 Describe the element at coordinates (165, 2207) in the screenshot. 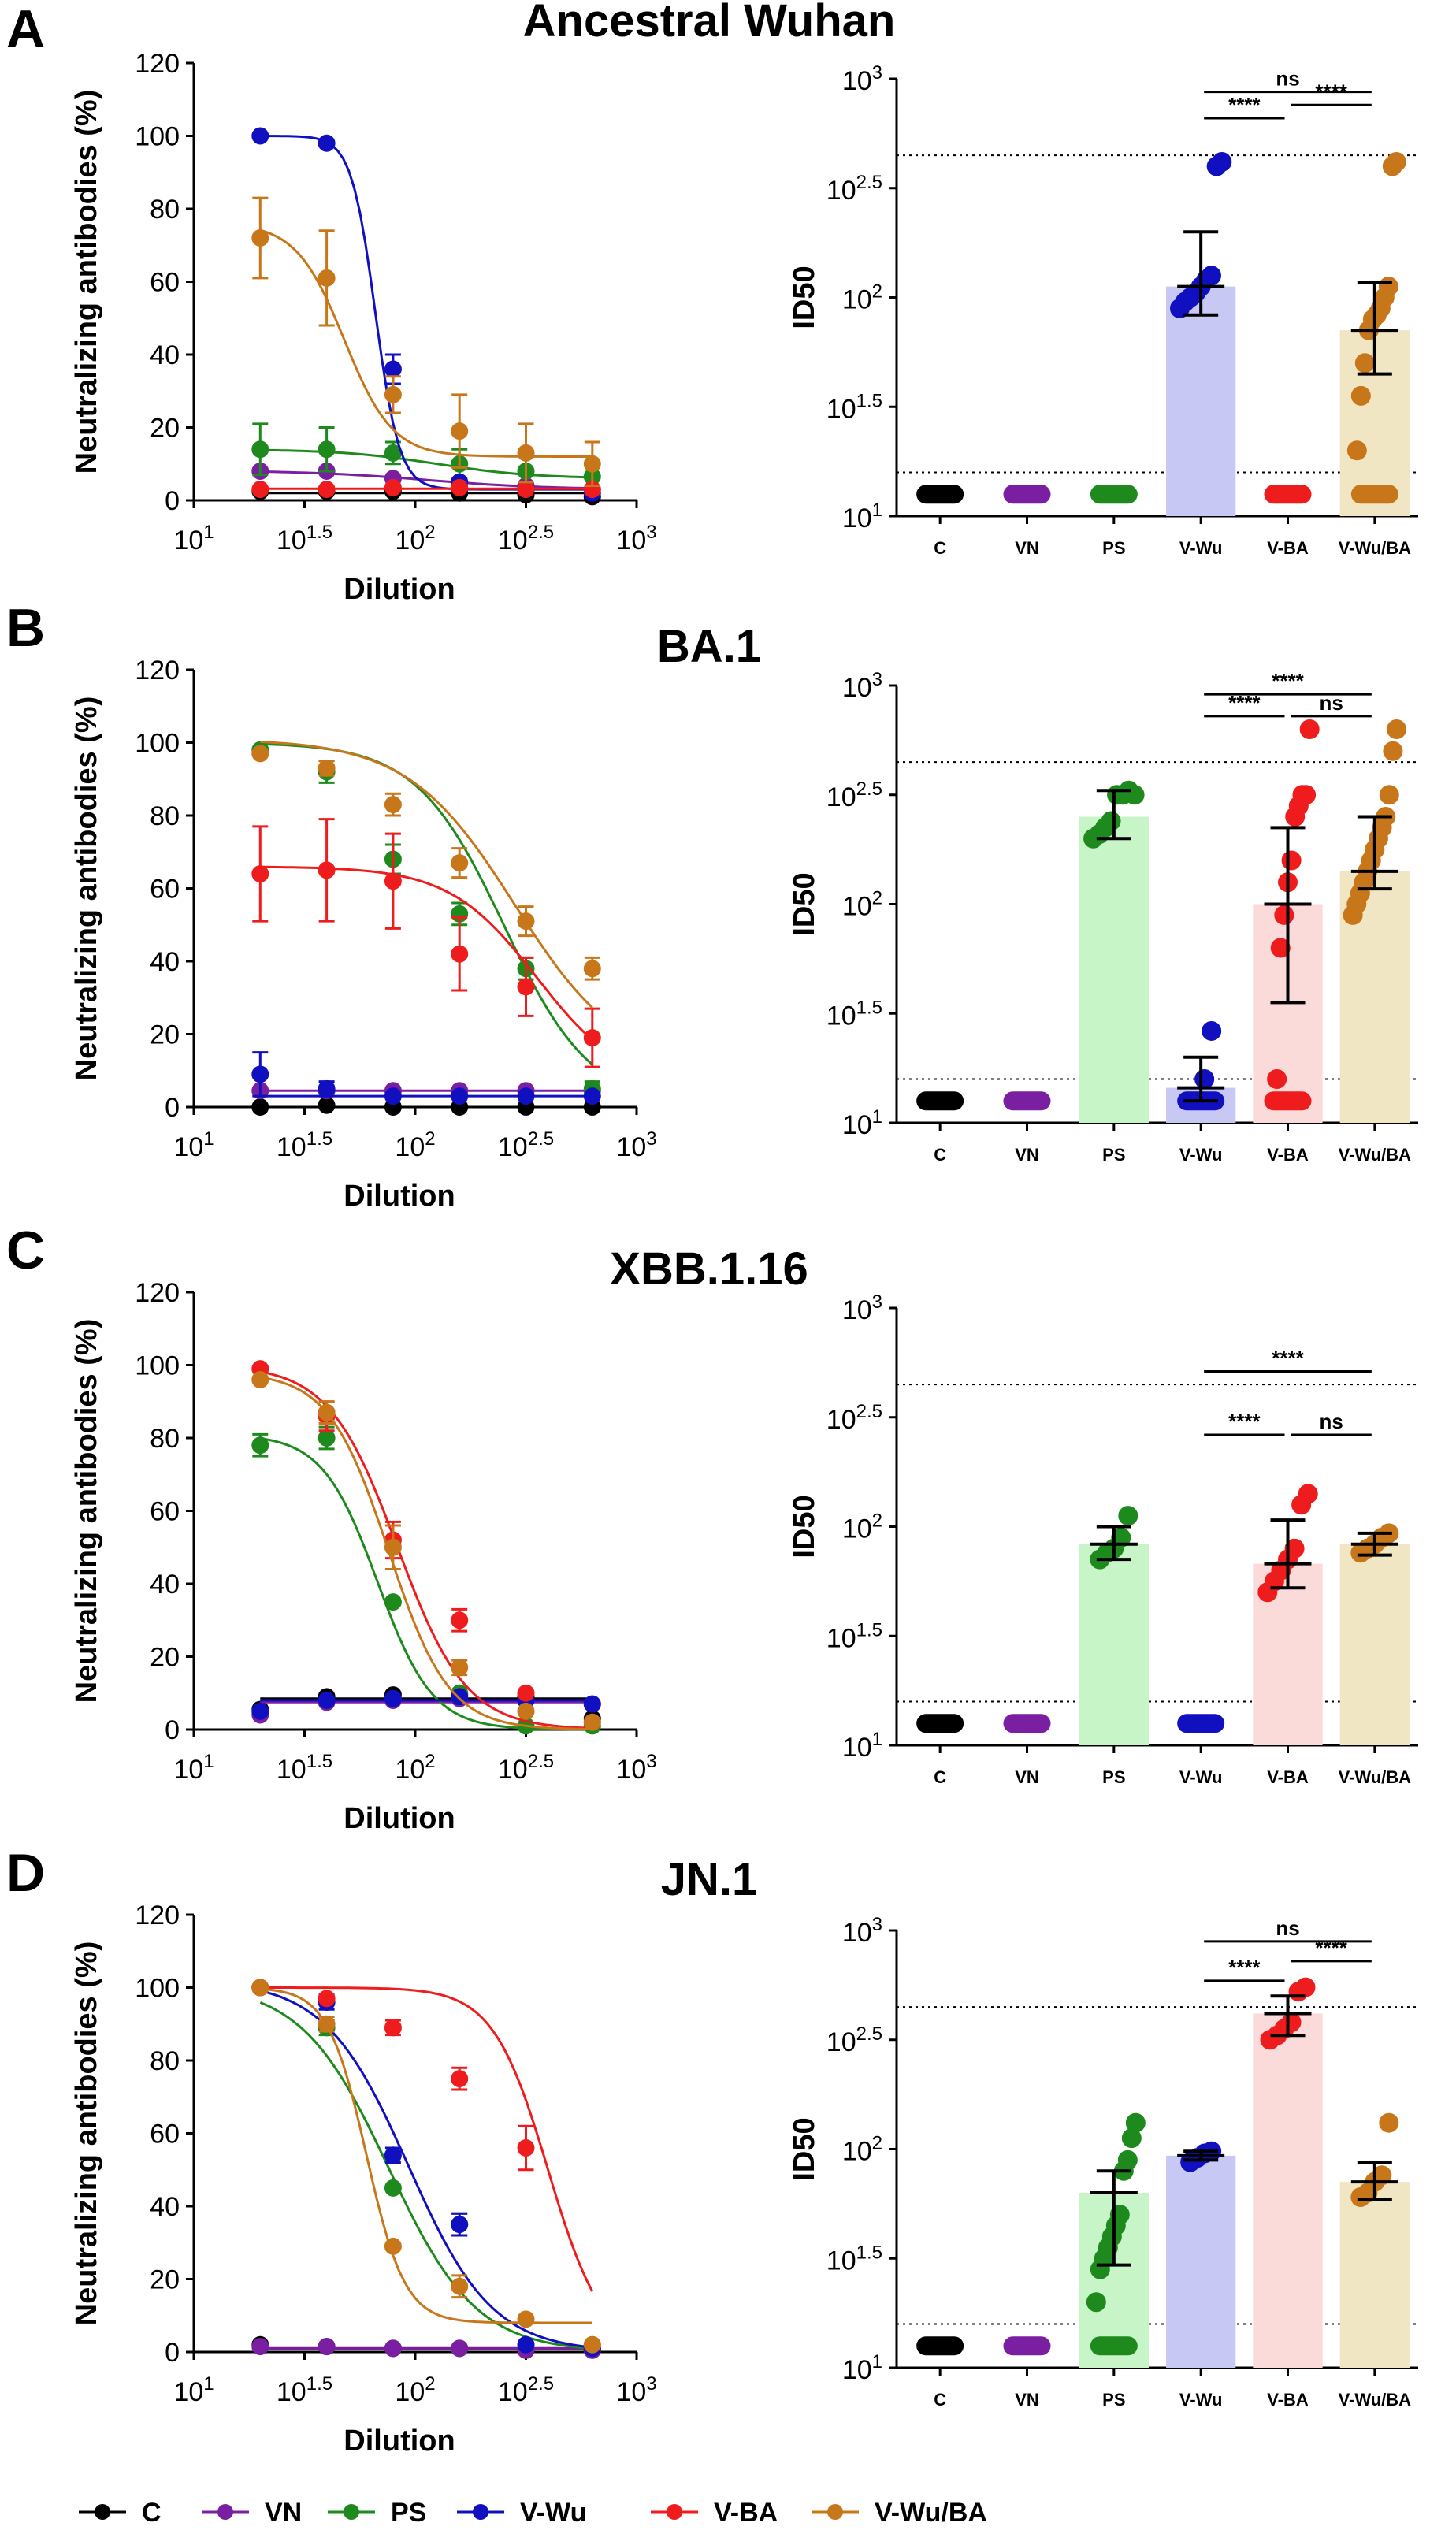

I see `y-tick-label: 40` at that location.